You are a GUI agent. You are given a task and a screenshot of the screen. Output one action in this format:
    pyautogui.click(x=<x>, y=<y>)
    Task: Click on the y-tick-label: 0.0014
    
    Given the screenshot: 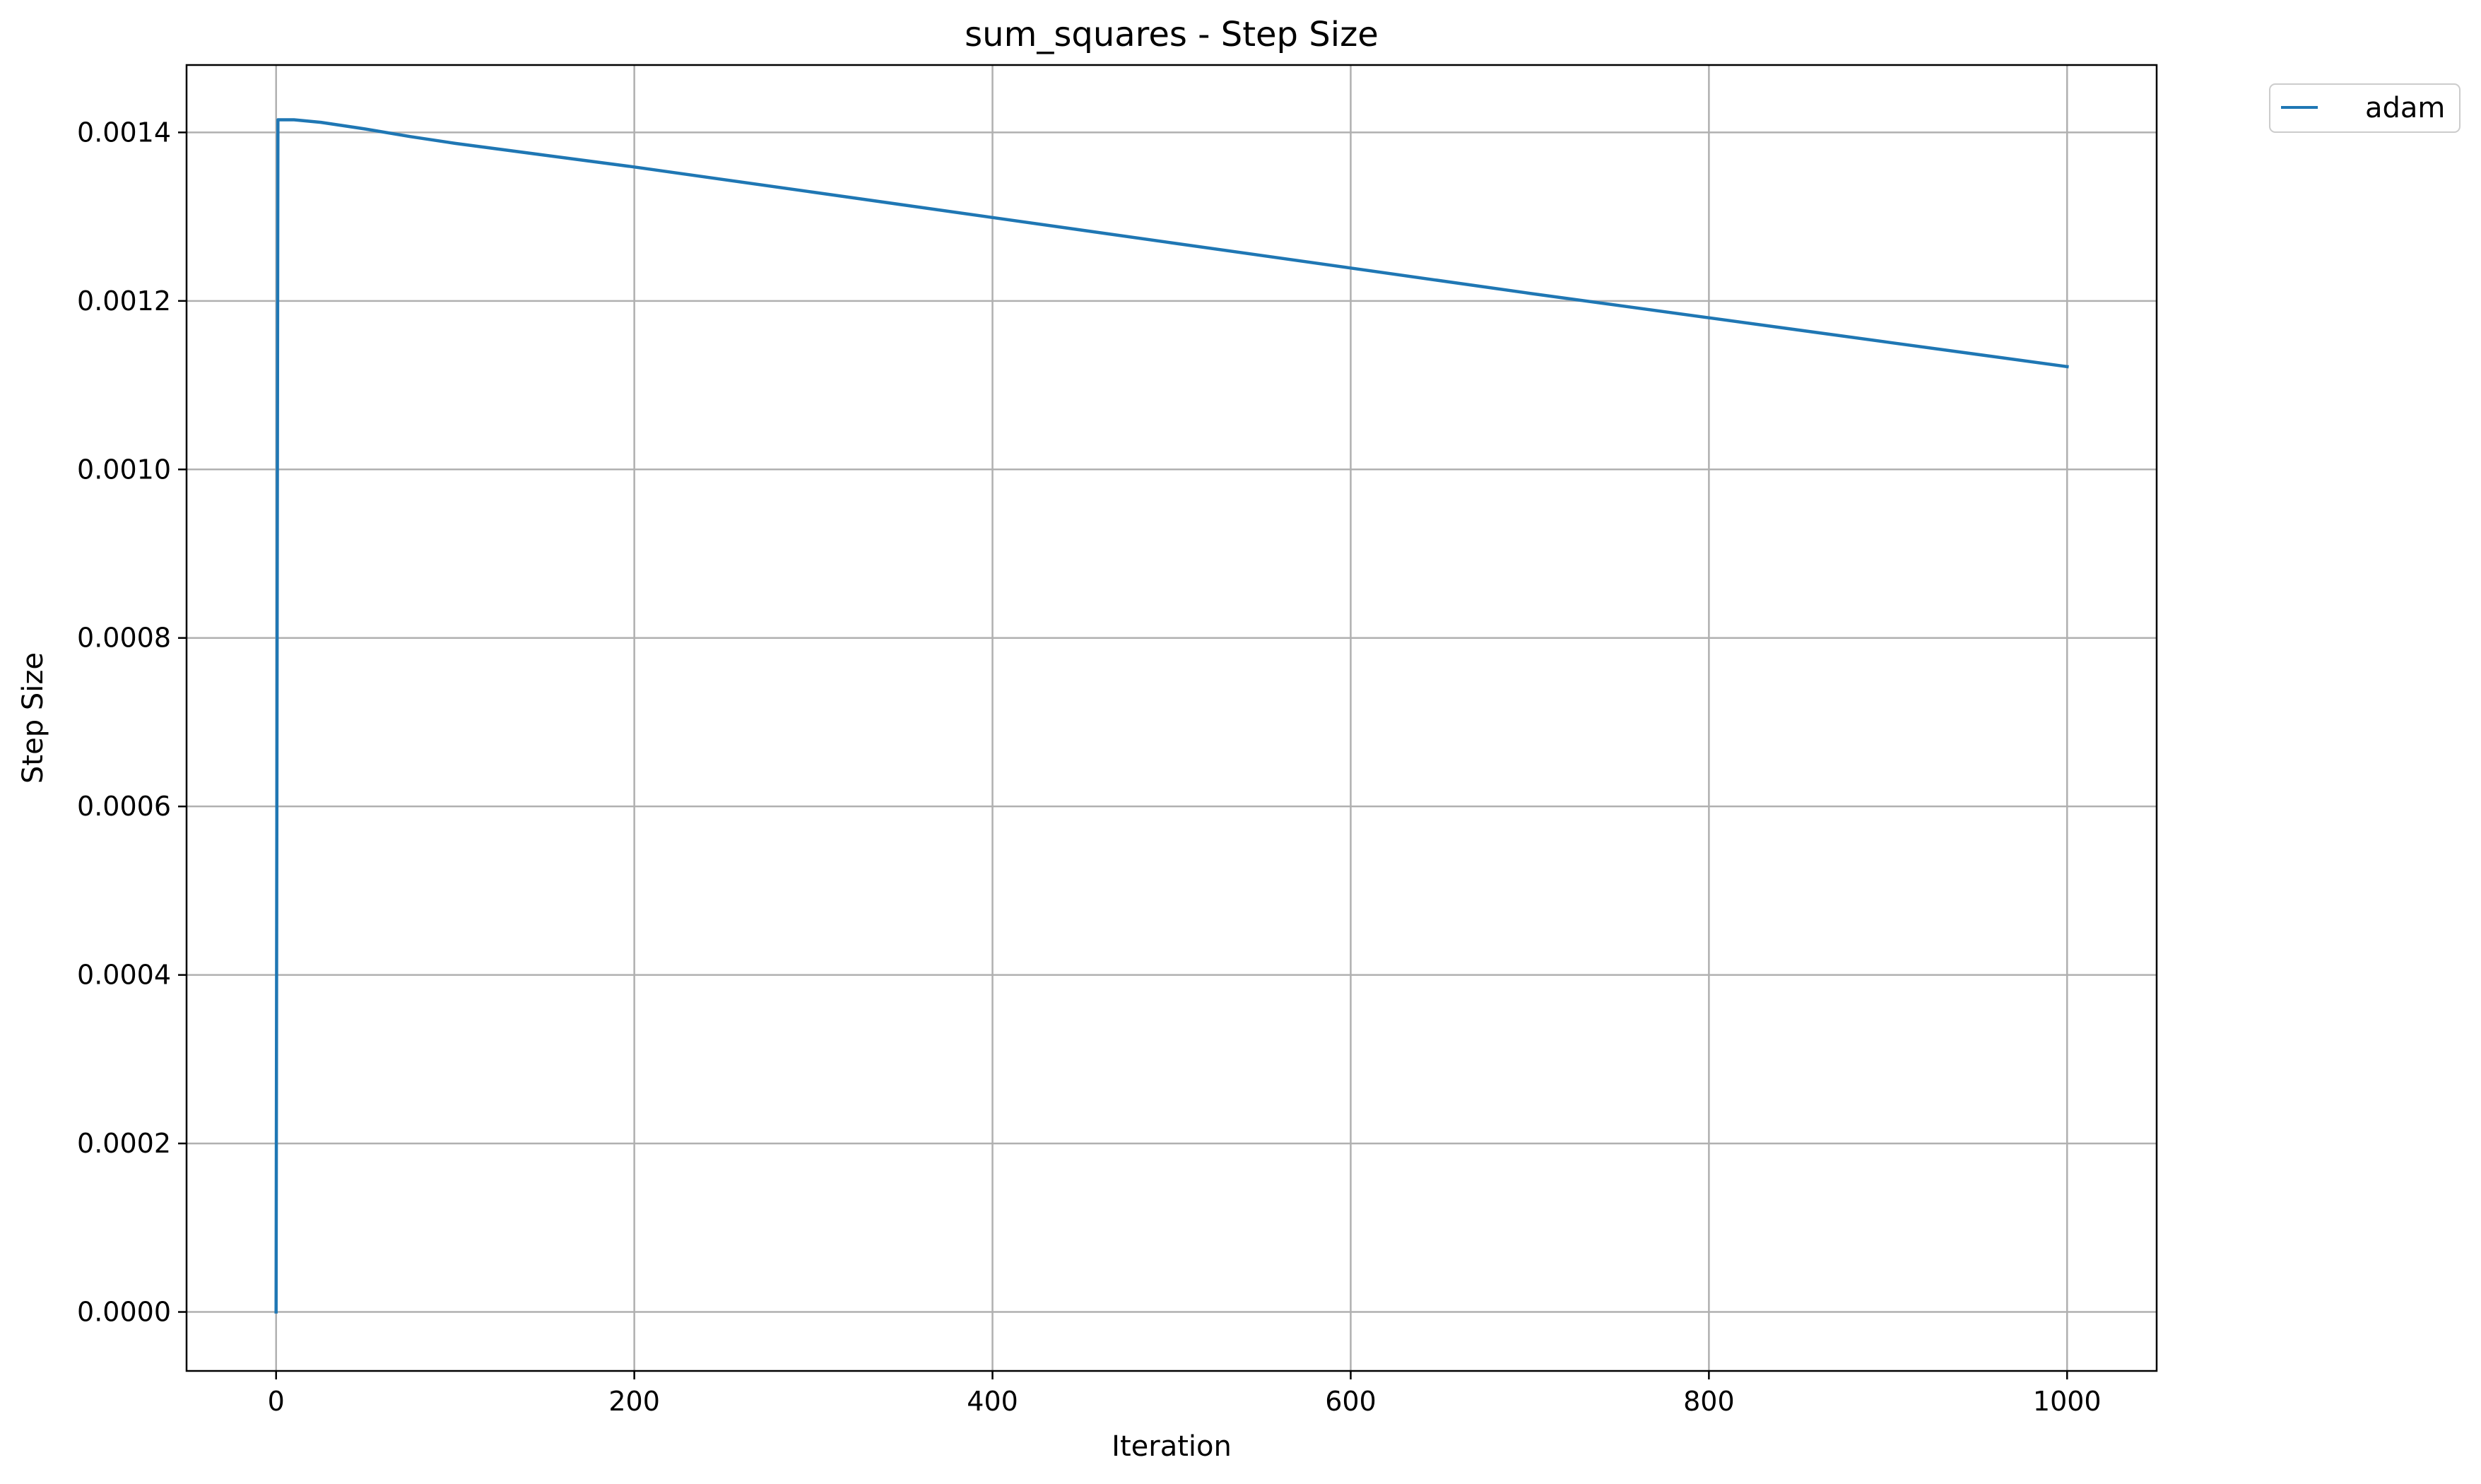 What is the action you would take?
    pyautogui.click(x=124, y=132)
    